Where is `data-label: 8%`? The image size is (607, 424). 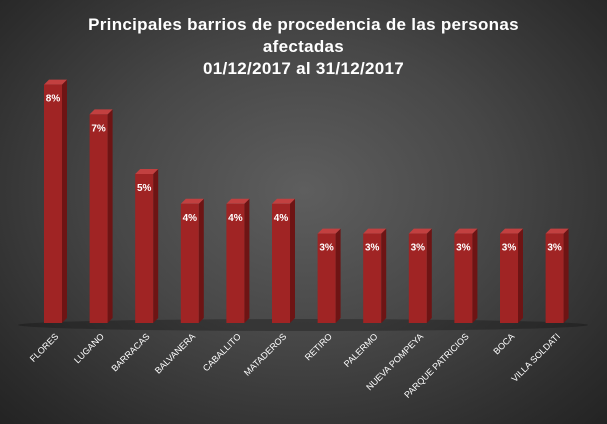
data-label: 8% is located at coordinates (53, 99).